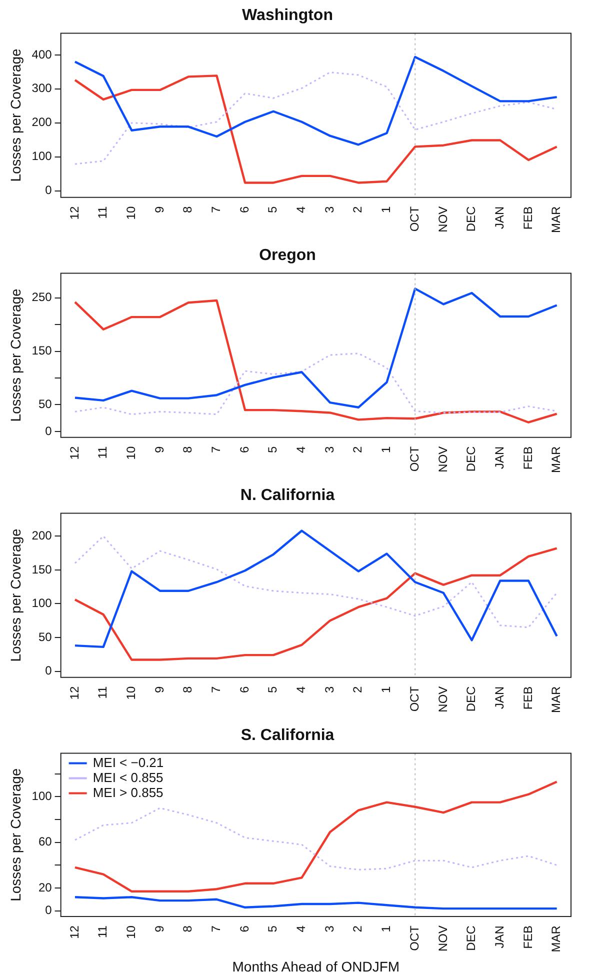  What do you see at coordinates (287, 255) in the screenshot?
I see `chart-title: Oregon` at bounding box center [287, 255].